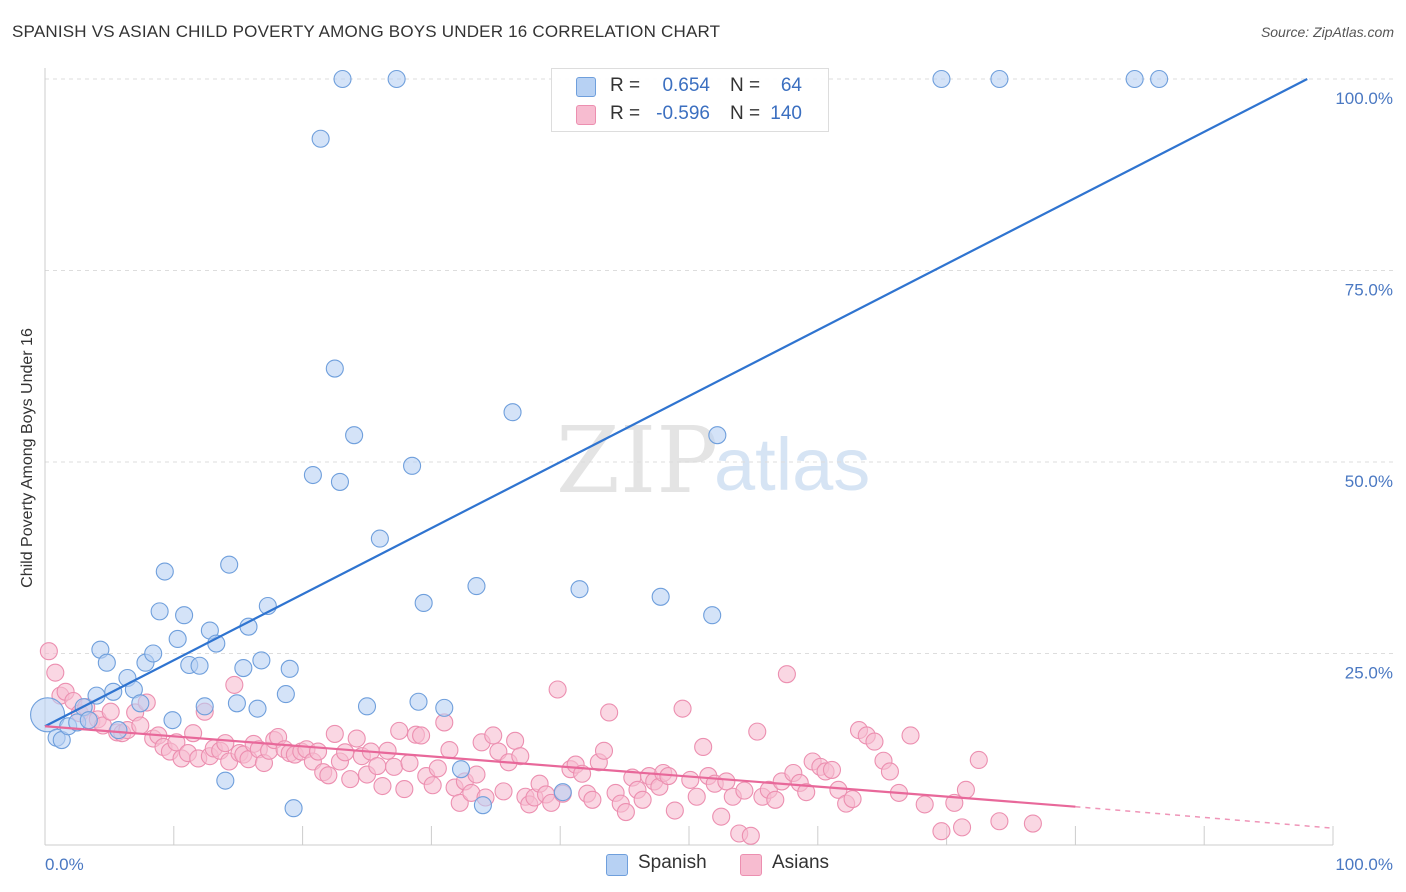 Image resolution: width=1406 pixels, height=892 pixels. What do you see at coordinates (617, 865) in the screenshot?
I see `series-swatch-spanish` at bounding box center [617, 865].